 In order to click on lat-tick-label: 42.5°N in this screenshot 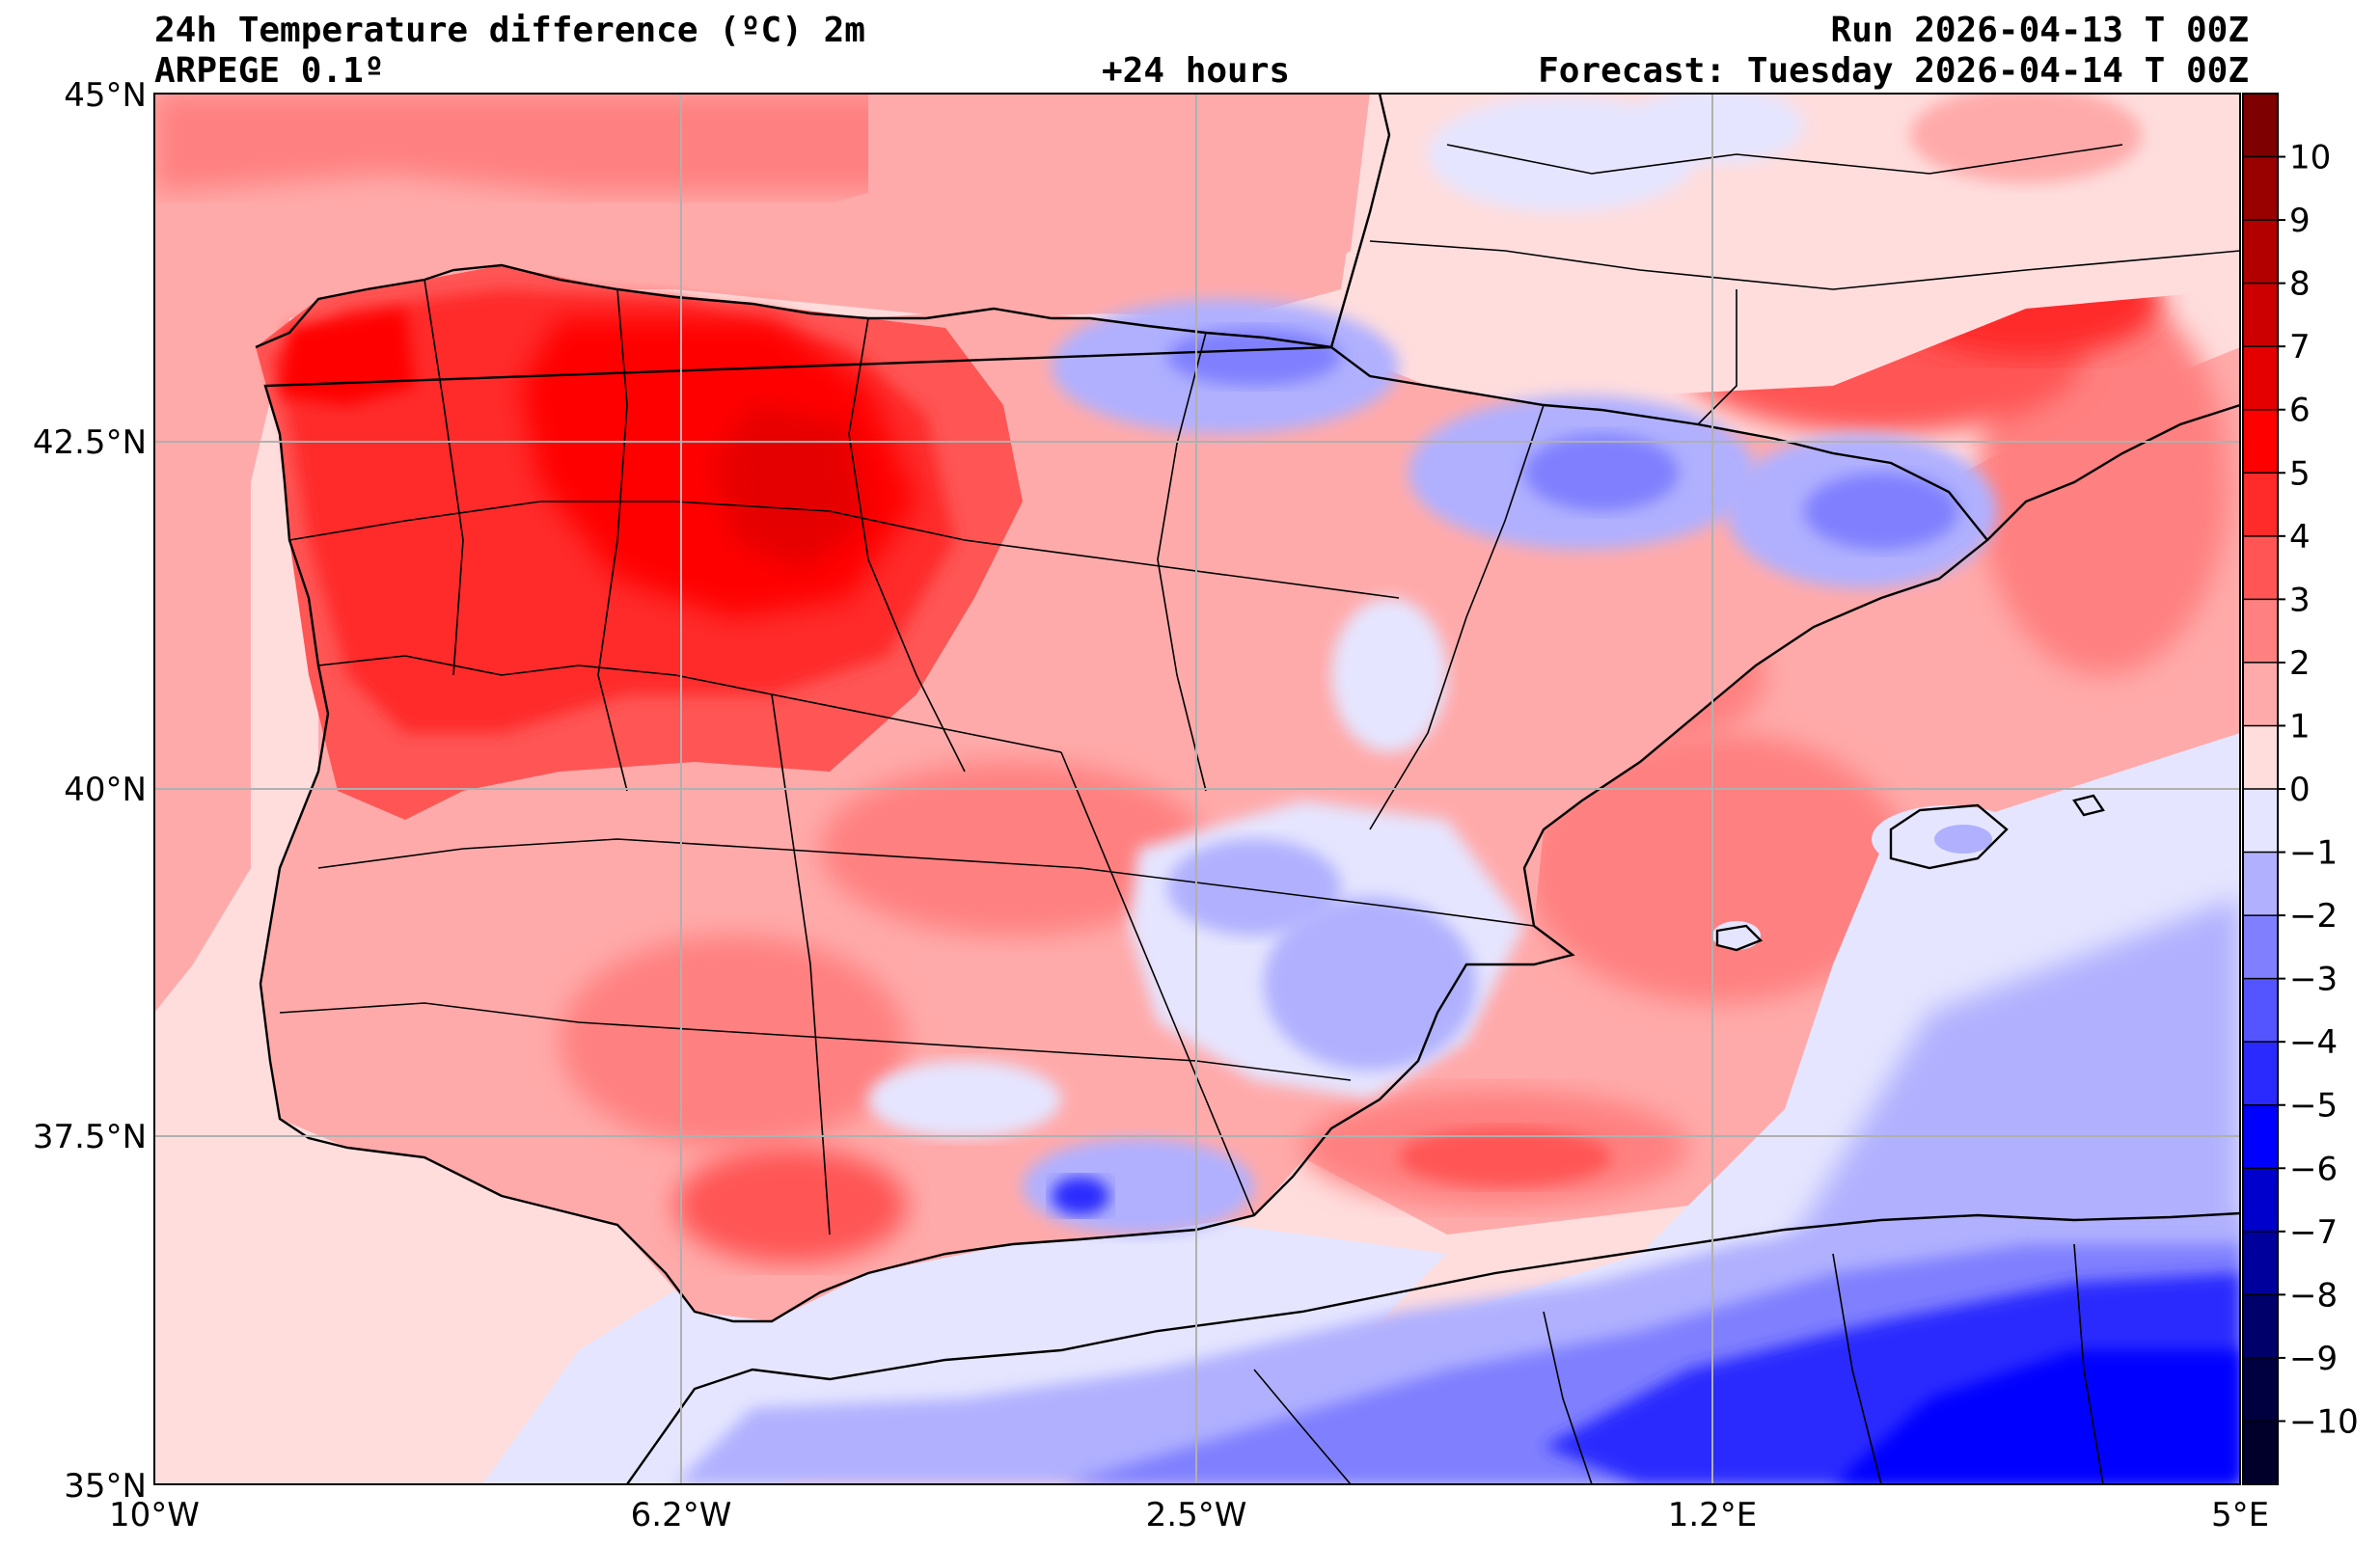, I will do `click(90, 443)`.